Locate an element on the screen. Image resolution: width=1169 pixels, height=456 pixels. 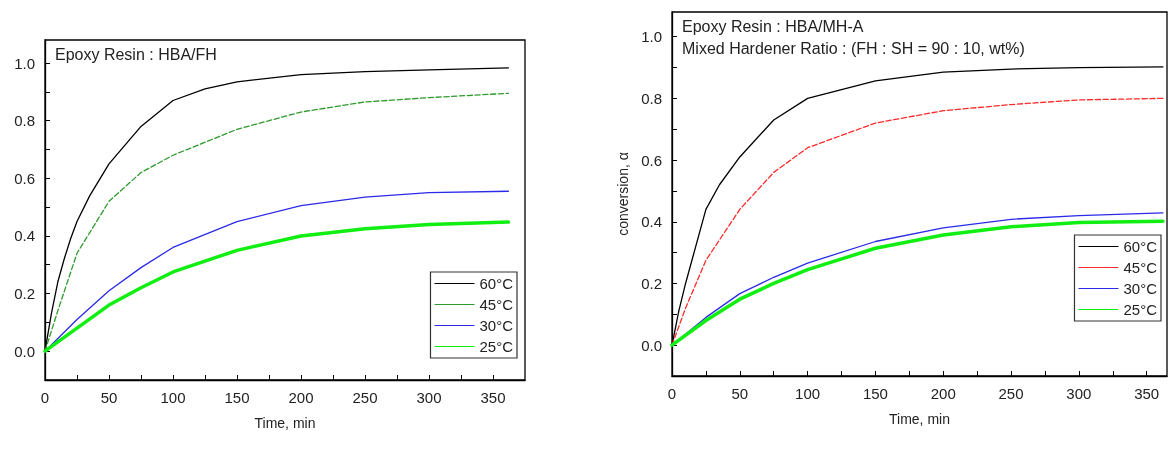
annotation: Epoxy Resin : HBA/FH is located at coordinates (136, 54).